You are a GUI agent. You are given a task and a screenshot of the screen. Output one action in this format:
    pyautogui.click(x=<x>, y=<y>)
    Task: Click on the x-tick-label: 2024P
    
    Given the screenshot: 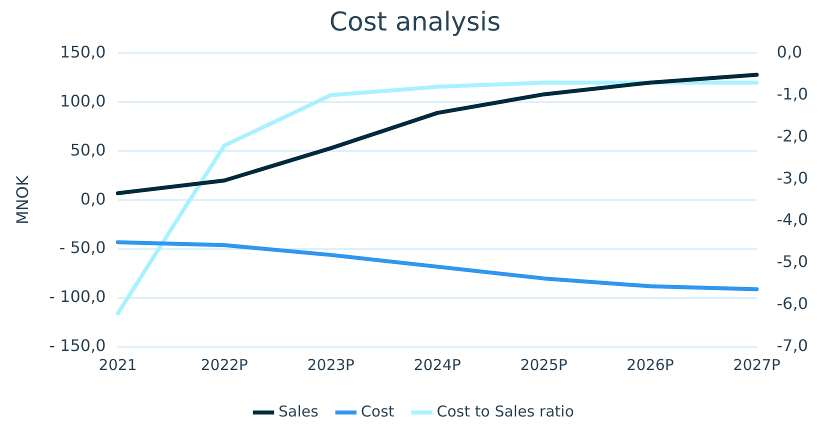 What is the action you would take?
    pyautogui.click(x=437, y=365)
    